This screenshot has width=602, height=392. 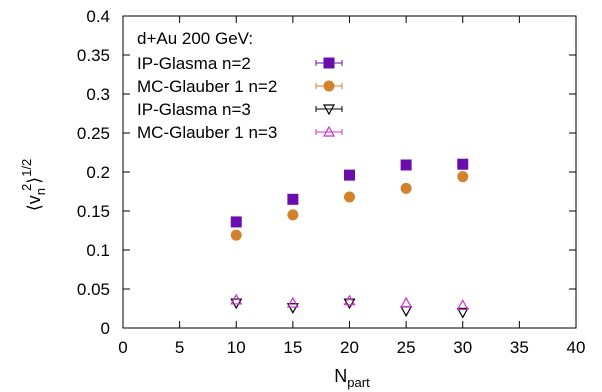 What do you see at coordinates (179, 347) in the screenshot?
I see `x-tick-label: 5` at bounding box center [179, 347].